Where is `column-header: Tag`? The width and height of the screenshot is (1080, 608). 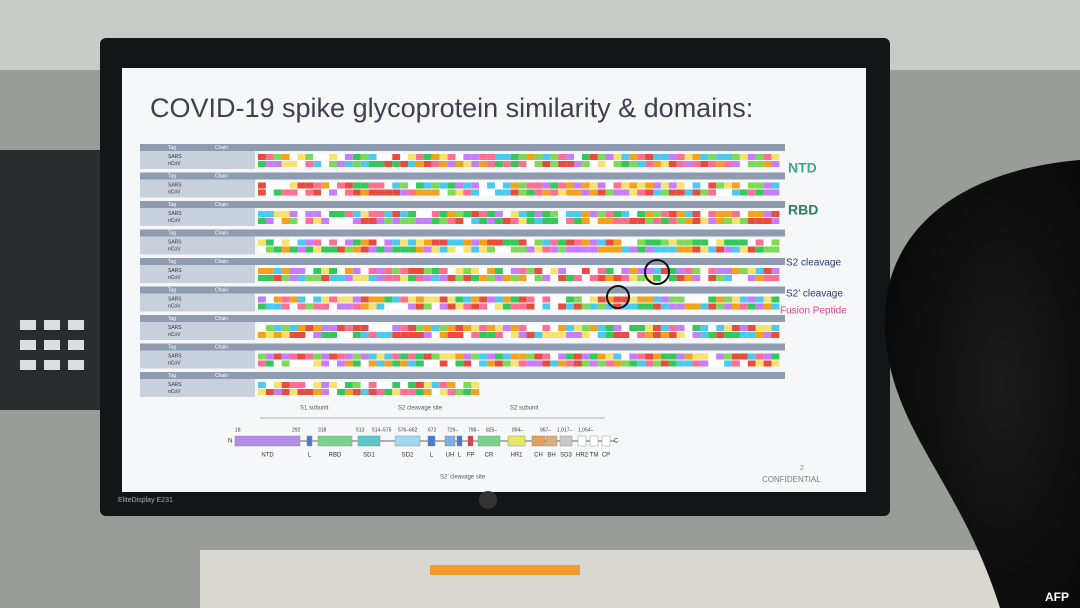
column-header: Tag is located at coordinates (172, 319).